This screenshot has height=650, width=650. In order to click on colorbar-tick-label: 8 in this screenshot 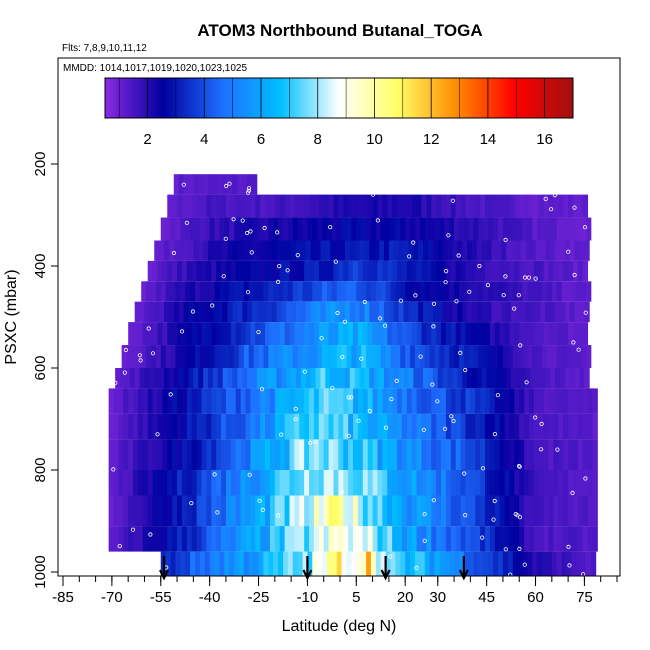, I will do `click(318, 139)`.